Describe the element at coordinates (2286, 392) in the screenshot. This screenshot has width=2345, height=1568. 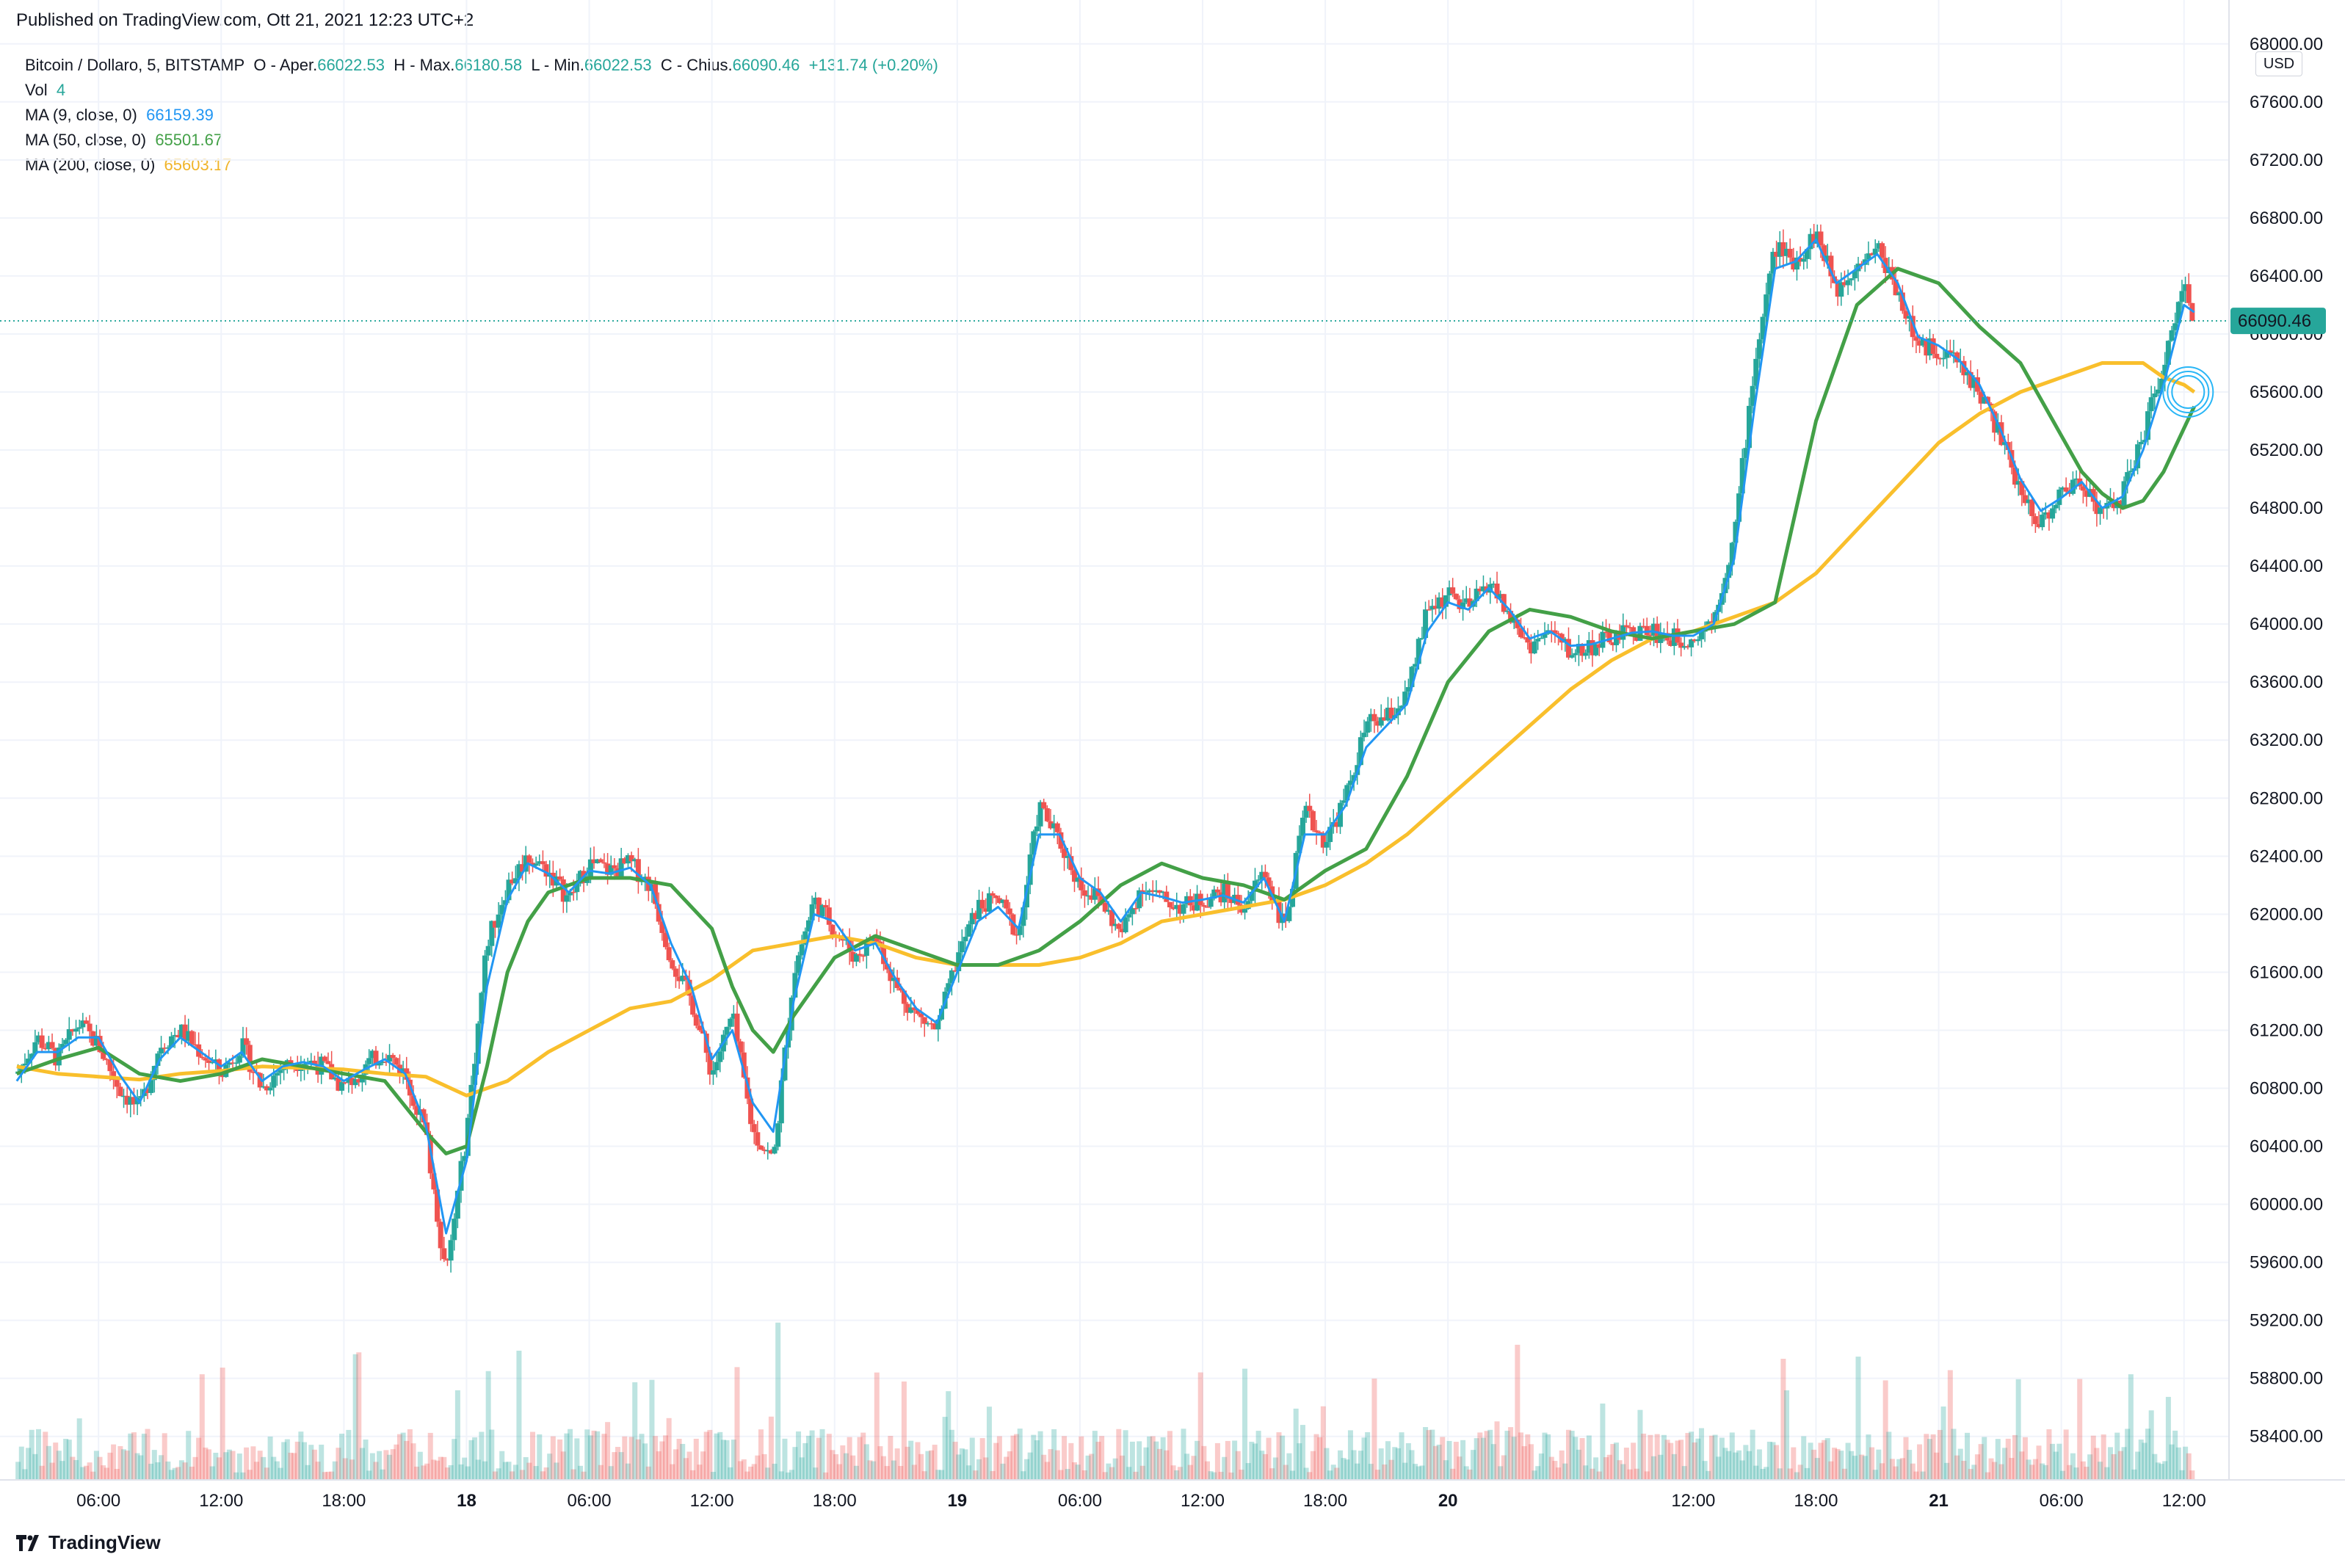
I see `price-tick-label: 65600.00` at that location.